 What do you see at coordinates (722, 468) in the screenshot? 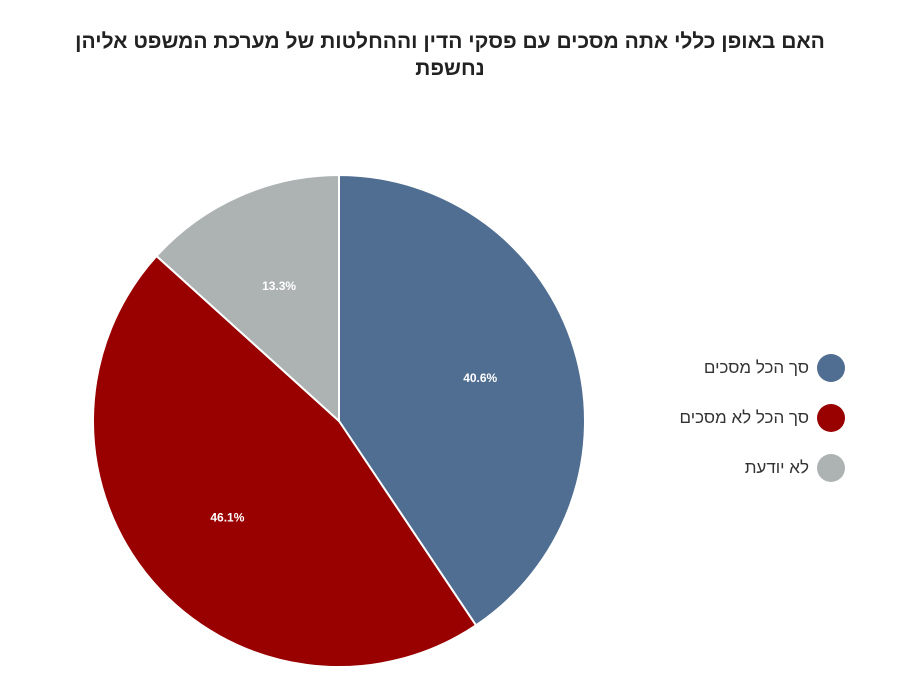
I see `legend-item-2: לא יודעת` at bounding box center [722, 468].